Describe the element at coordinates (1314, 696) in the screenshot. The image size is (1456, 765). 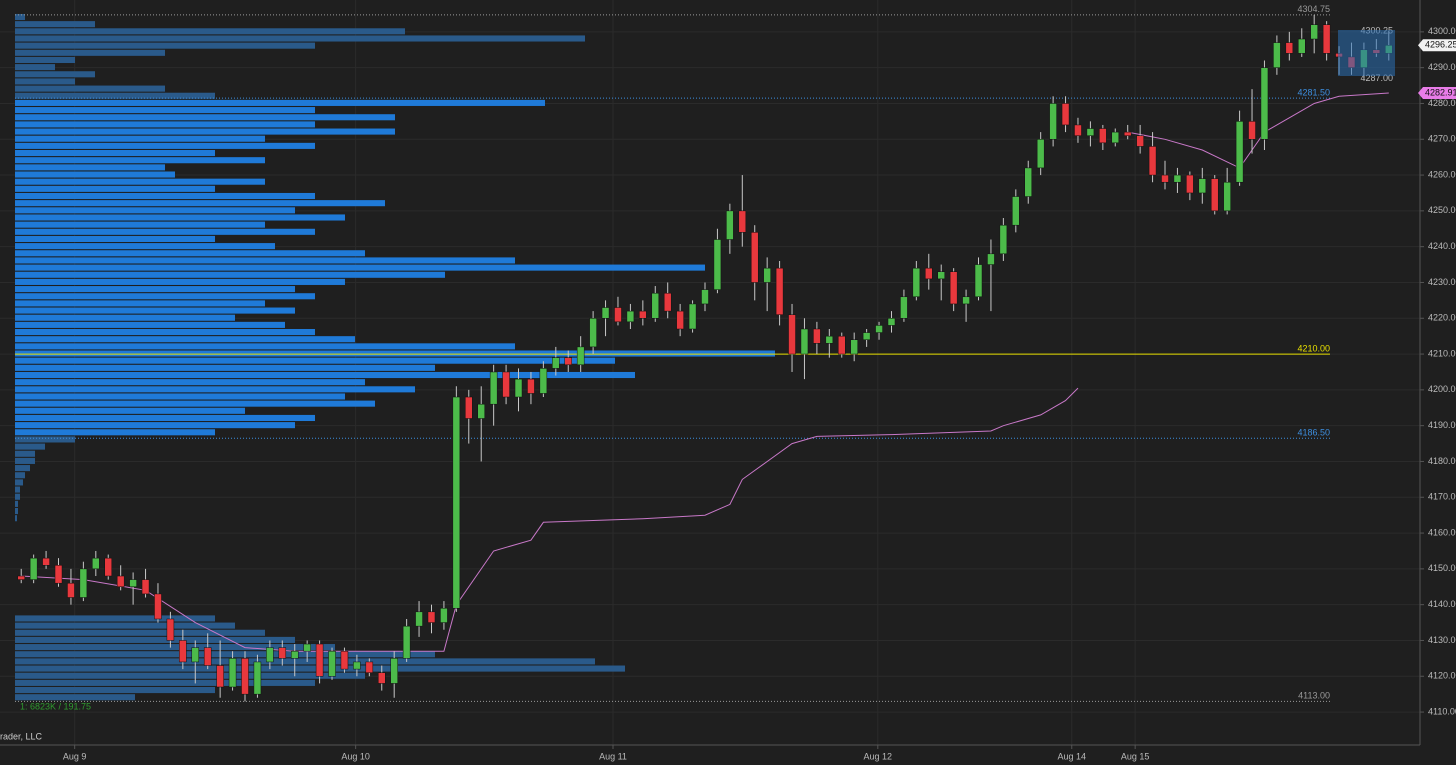
I see `level-label: 4113.00` at that location.